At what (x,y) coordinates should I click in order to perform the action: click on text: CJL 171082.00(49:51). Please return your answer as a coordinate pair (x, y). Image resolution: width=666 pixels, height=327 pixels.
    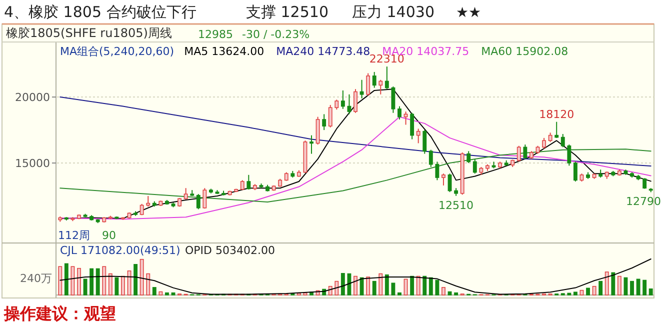
    Looking at the image, I should click on (120, 250).